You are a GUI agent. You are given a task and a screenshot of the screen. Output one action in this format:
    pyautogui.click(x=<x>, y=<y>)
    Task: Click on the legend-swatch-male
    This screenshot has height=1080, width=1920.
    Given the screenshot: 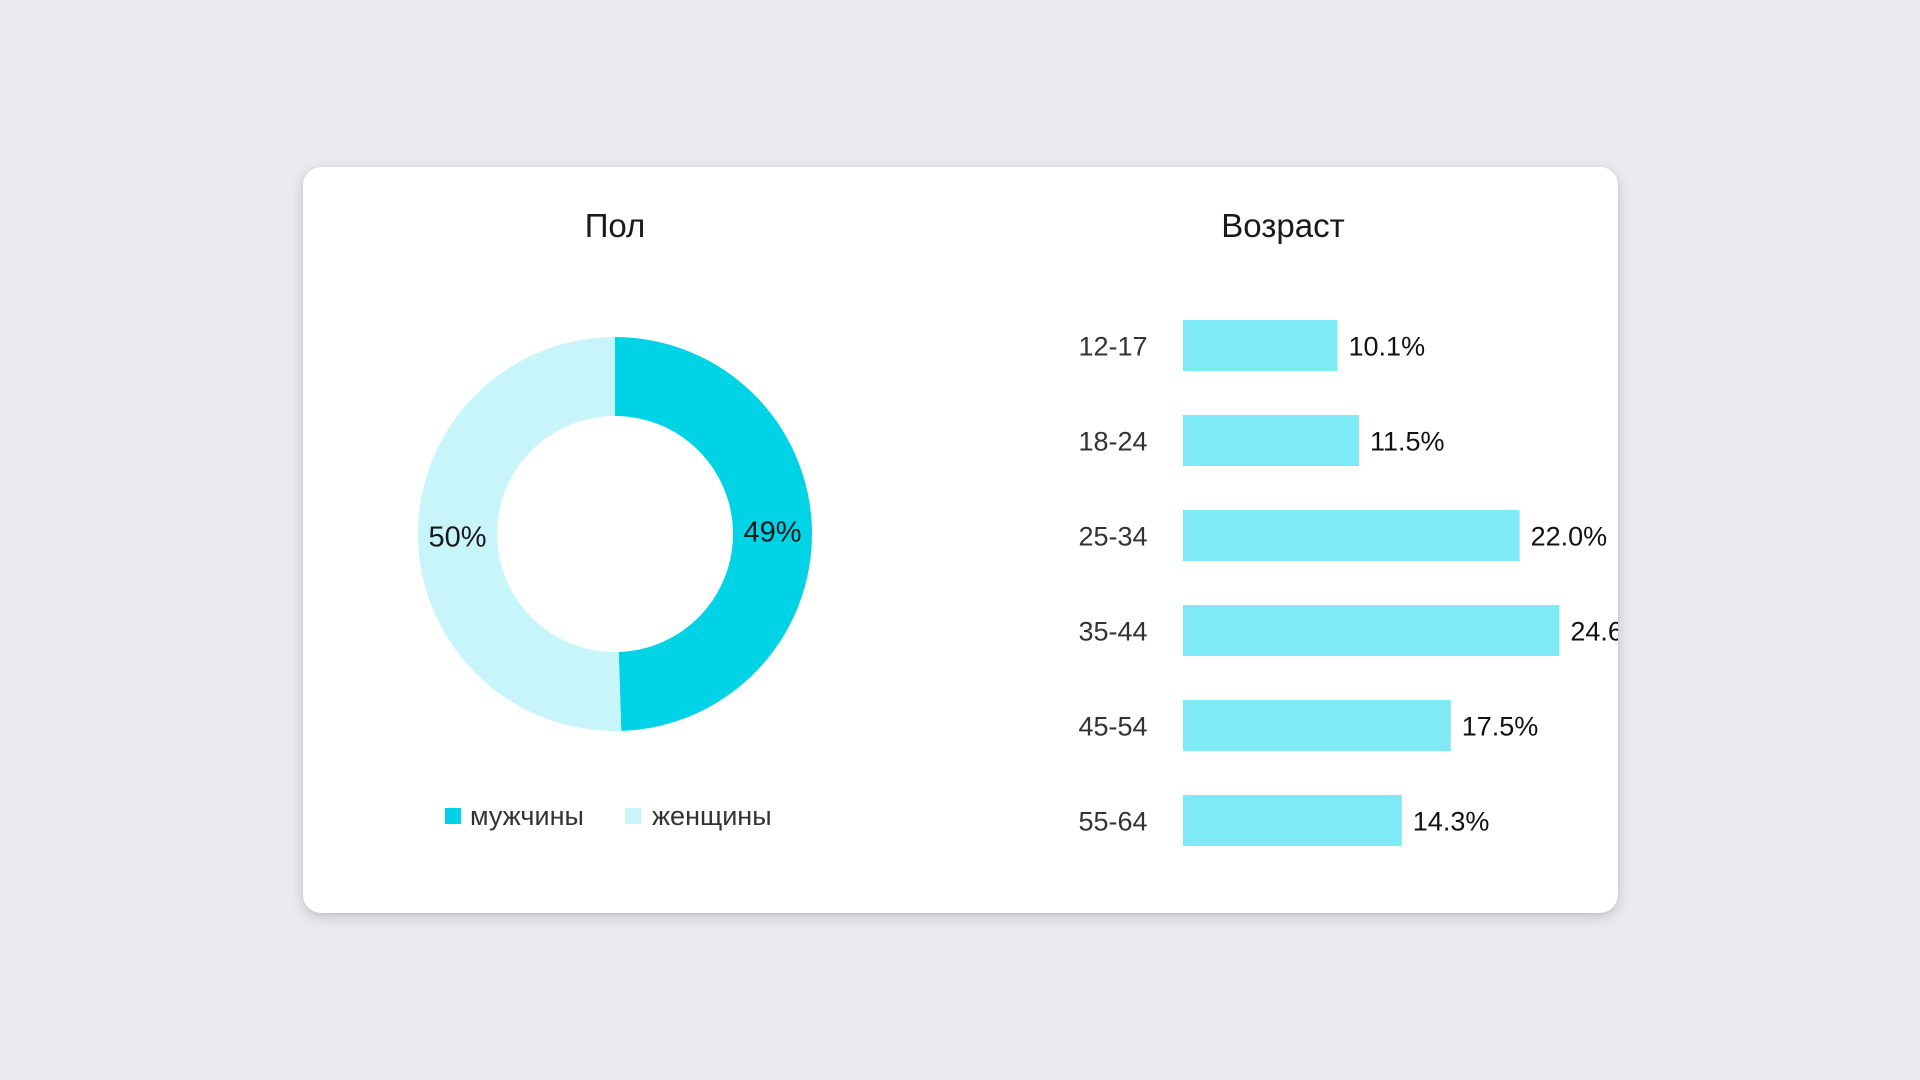 What is the action you would take?
    pyautogui.click(x=453, y=816)
    